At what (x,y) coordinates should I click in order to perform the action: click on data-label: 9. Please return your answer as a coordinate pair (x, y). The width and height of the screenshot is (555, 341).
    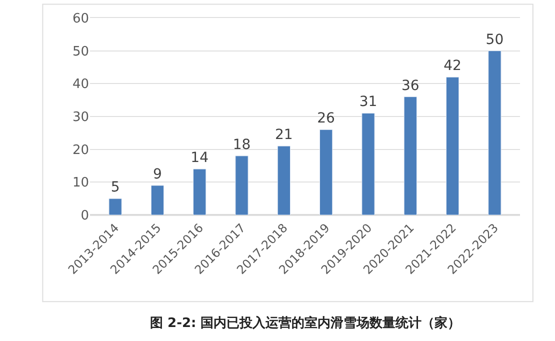
    Looking at the image, I should click on (157, 174).